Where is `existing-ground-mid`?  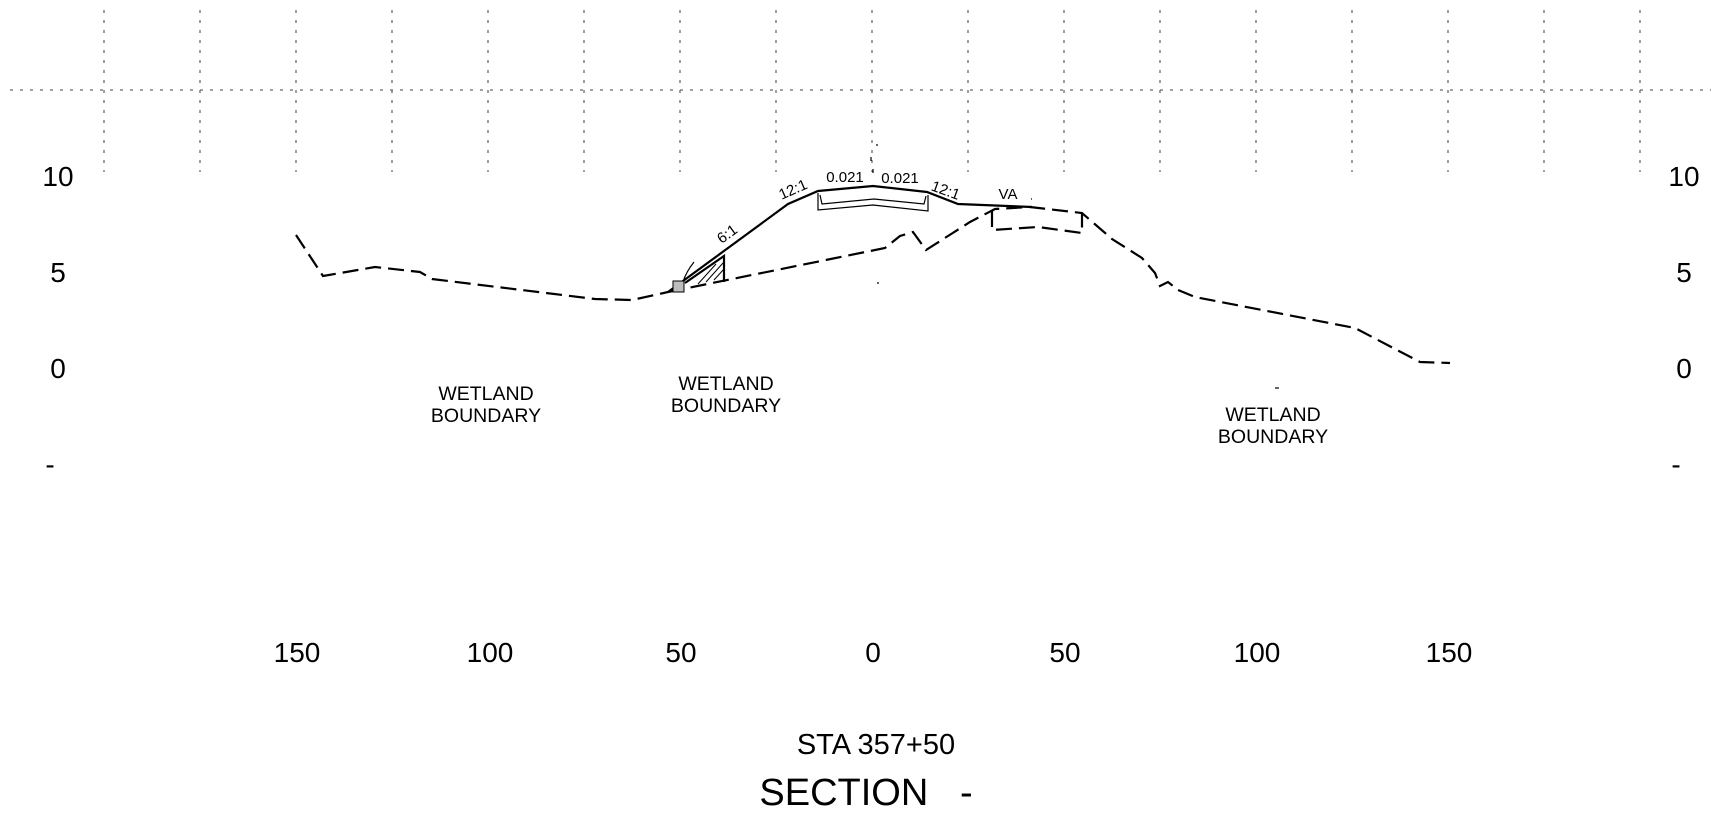 existing-ground-mid is located at coordinates (1059, 285).